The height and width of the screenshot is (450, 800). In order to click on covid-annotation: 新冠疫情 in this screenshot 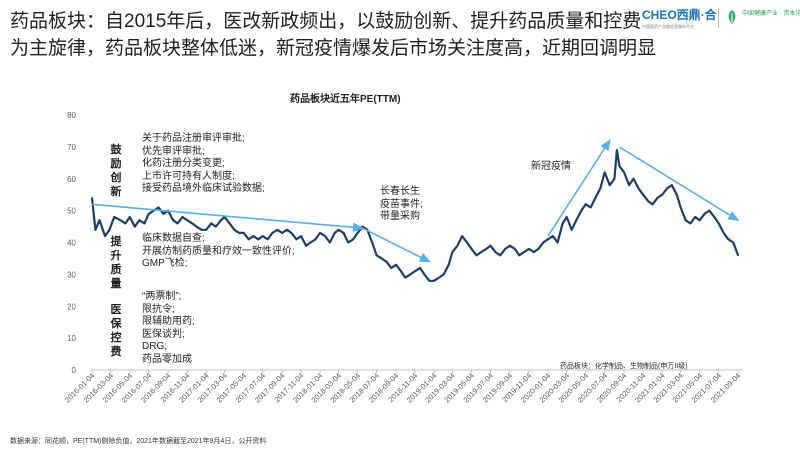, I will do `click(551, 167)`.